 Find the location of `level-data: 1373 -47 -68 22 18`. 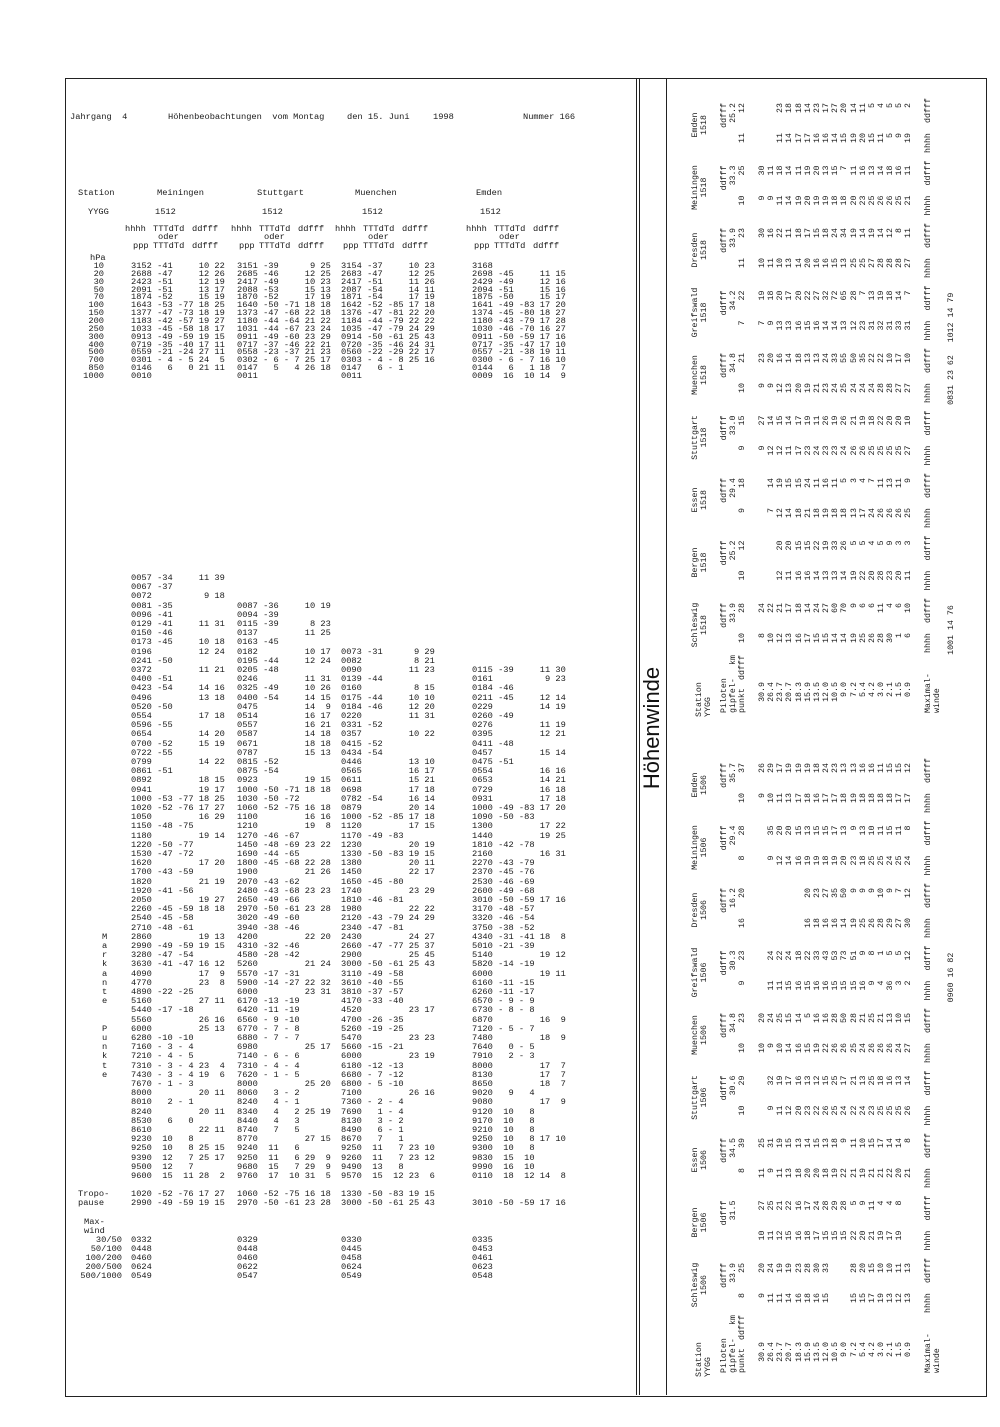

level-data: 1373 -47 -68 22 18 is located at coordinates (284, 313).